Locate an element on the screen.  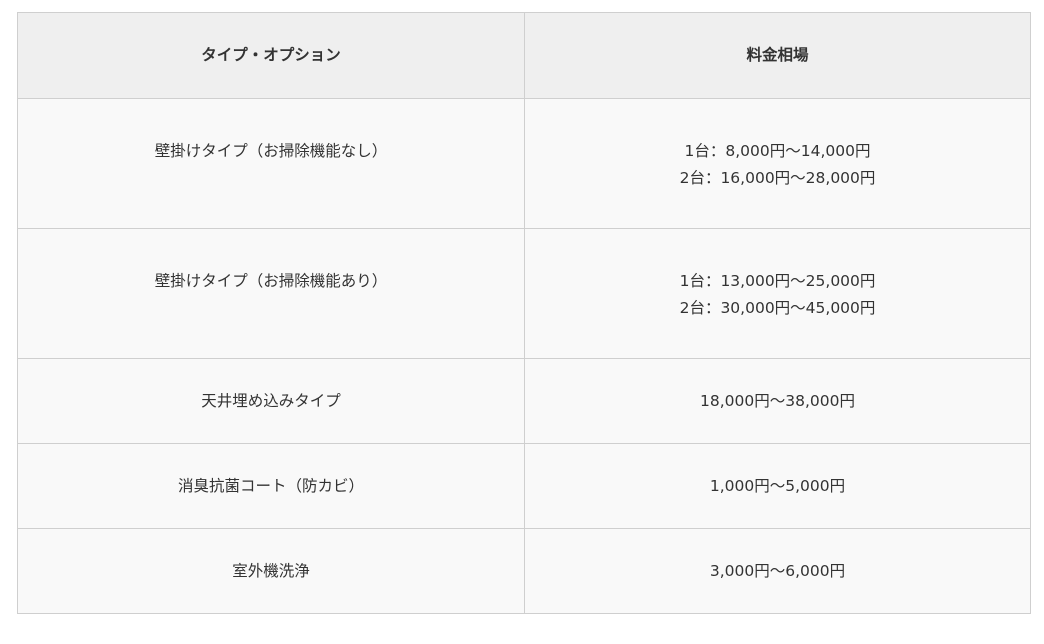
type-cell: 室外機洗浄 is located at coordinates (271, 571).